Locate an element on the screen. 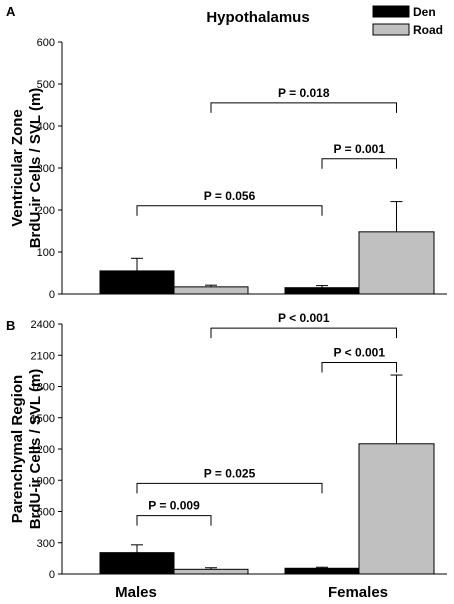 This screenshot has width=454, height=604. p-value-label: P = 0.009 is located at coordinates (174, 506).